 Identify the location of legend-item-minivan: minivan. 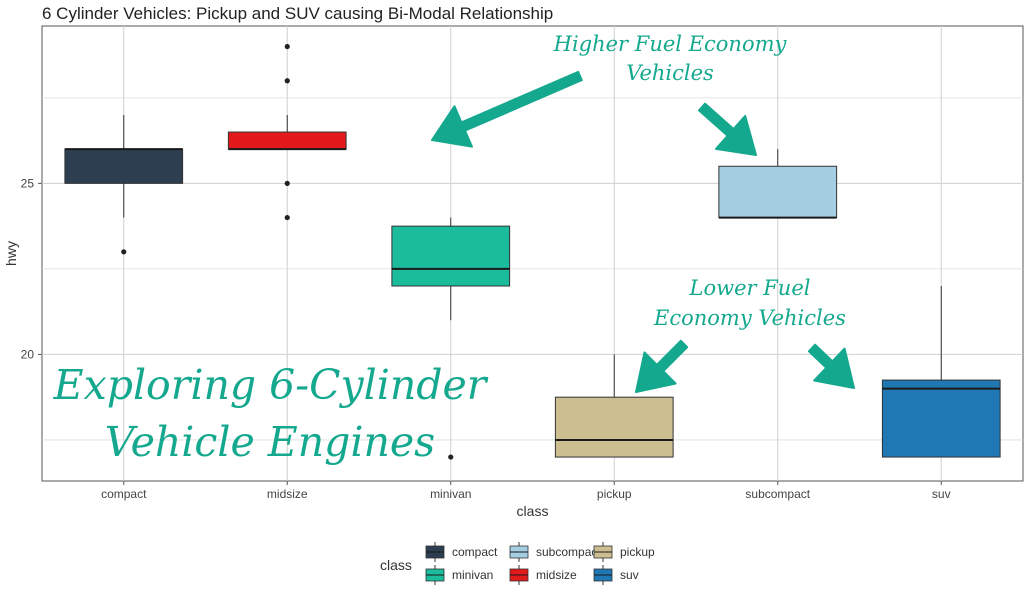
(459, 575).